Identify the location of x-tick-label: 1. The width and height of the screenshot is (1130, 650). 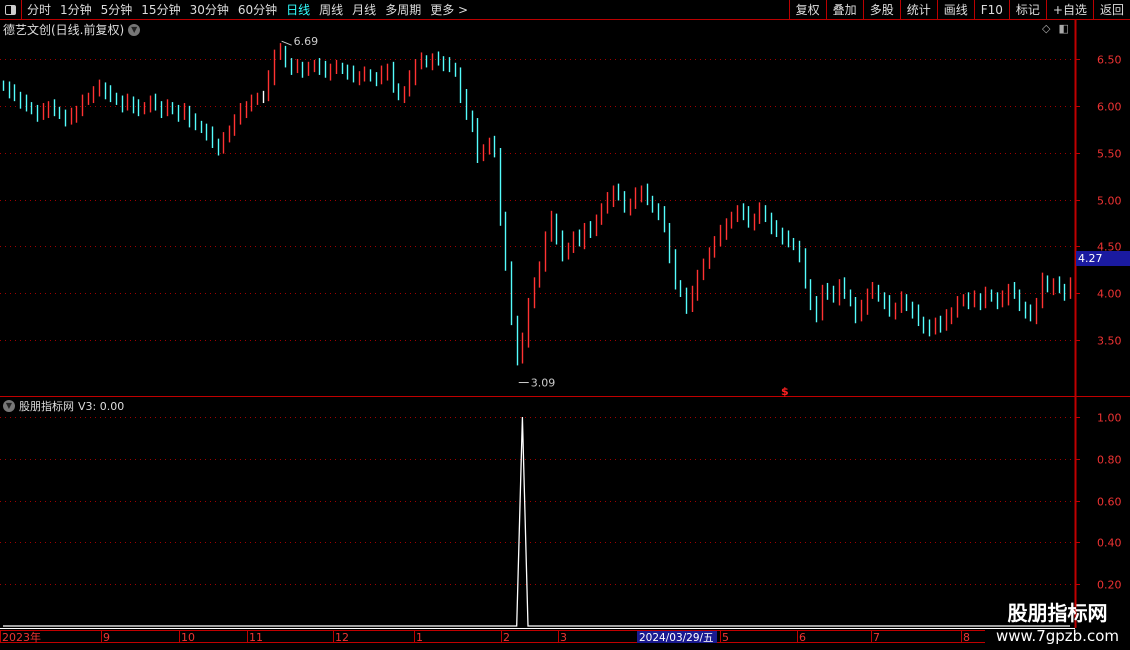
(419, 637).